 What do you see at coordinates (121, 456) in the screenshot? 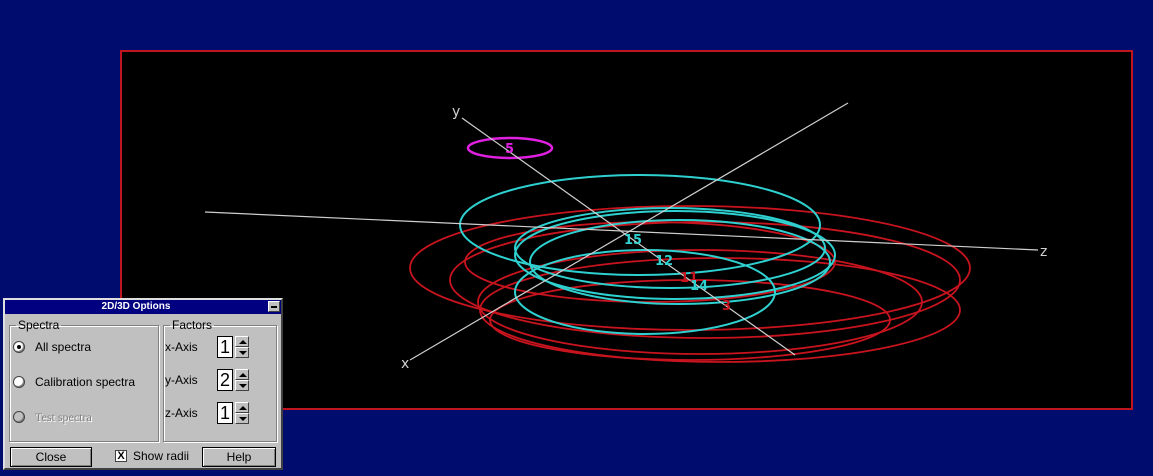
I see `checkbox: X` at bounding box center [121, 456].